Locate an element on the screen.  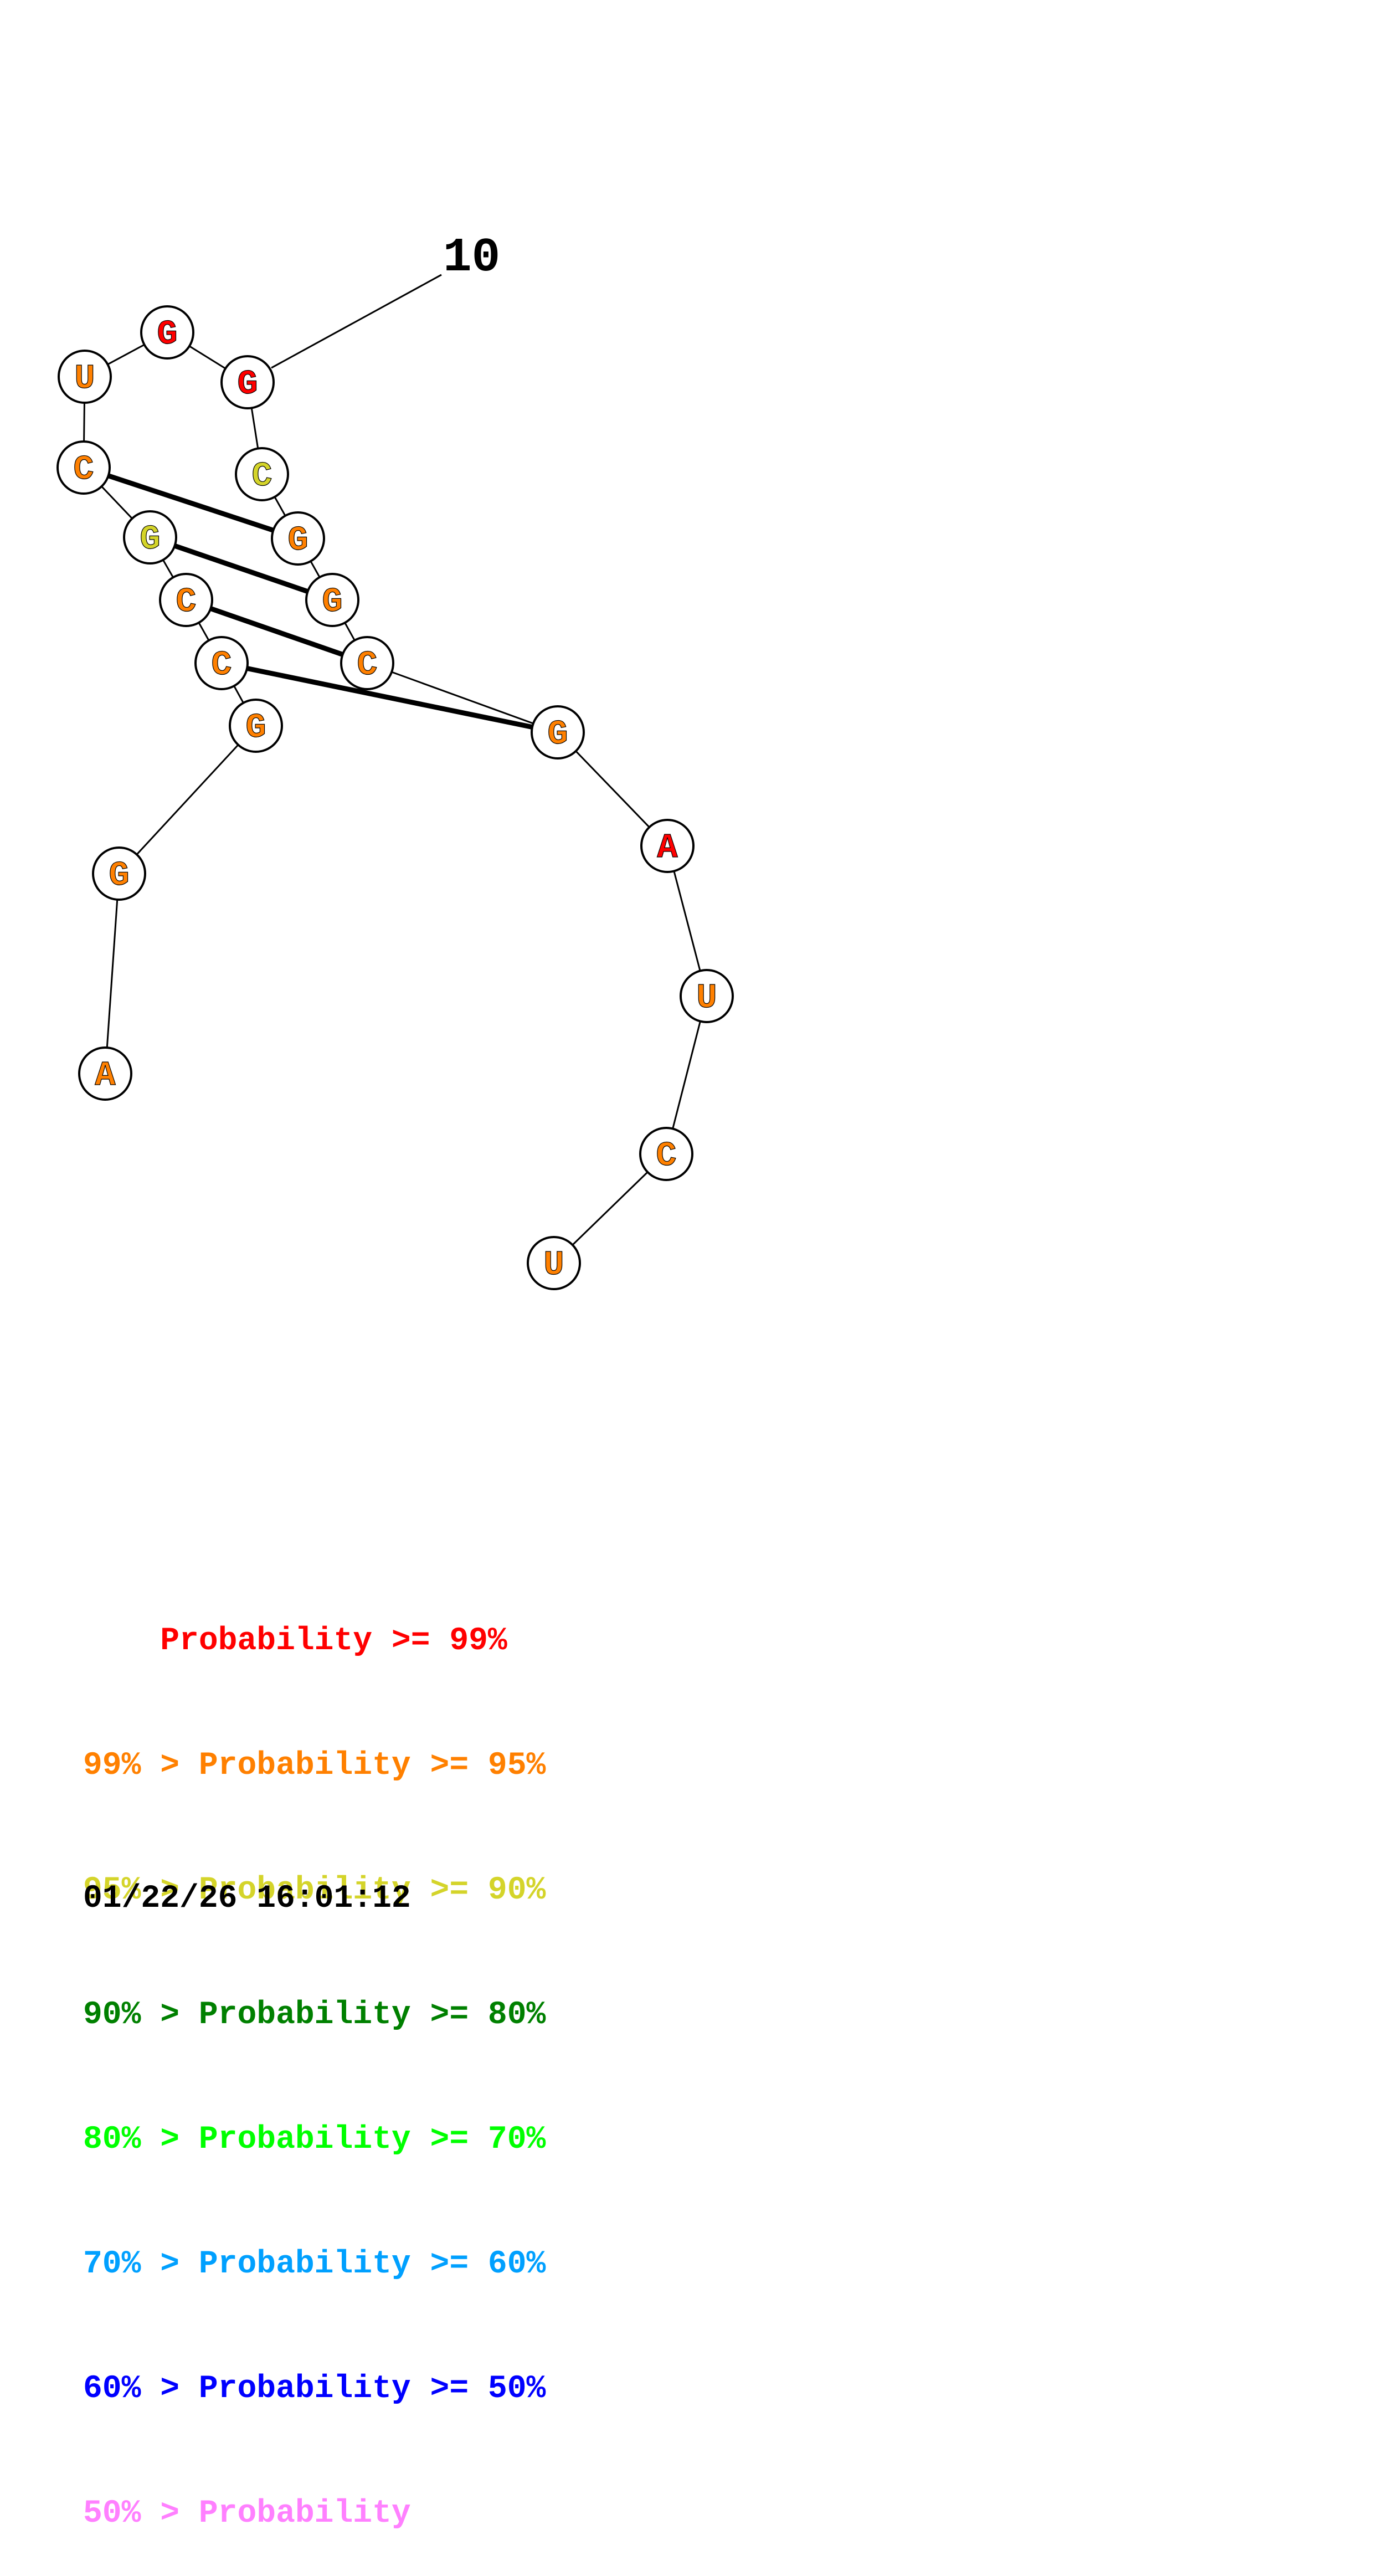
nucleotide-13: G is located at coordinates (332, 600).